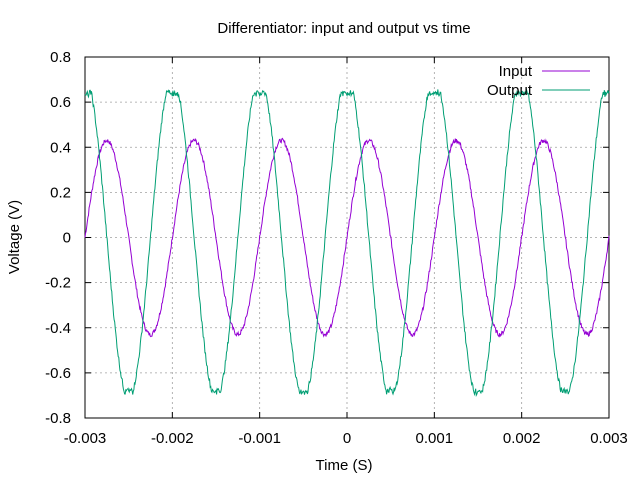 The width and height of the screenshot is (640, 480). I want to click on x-axis-label: Time (S), so click(344, 465).